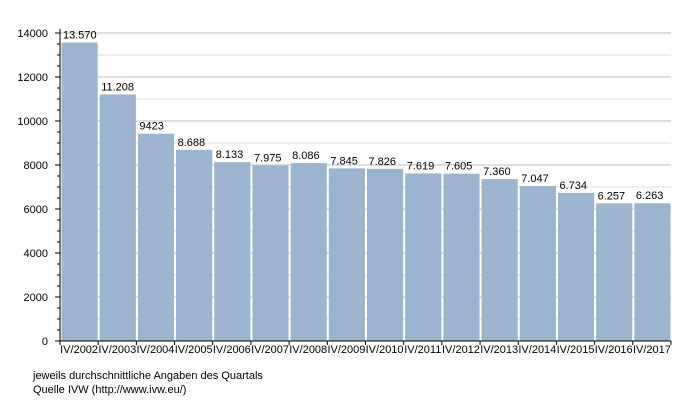  I want to click on data-label: 7.845, so click(344, 161).